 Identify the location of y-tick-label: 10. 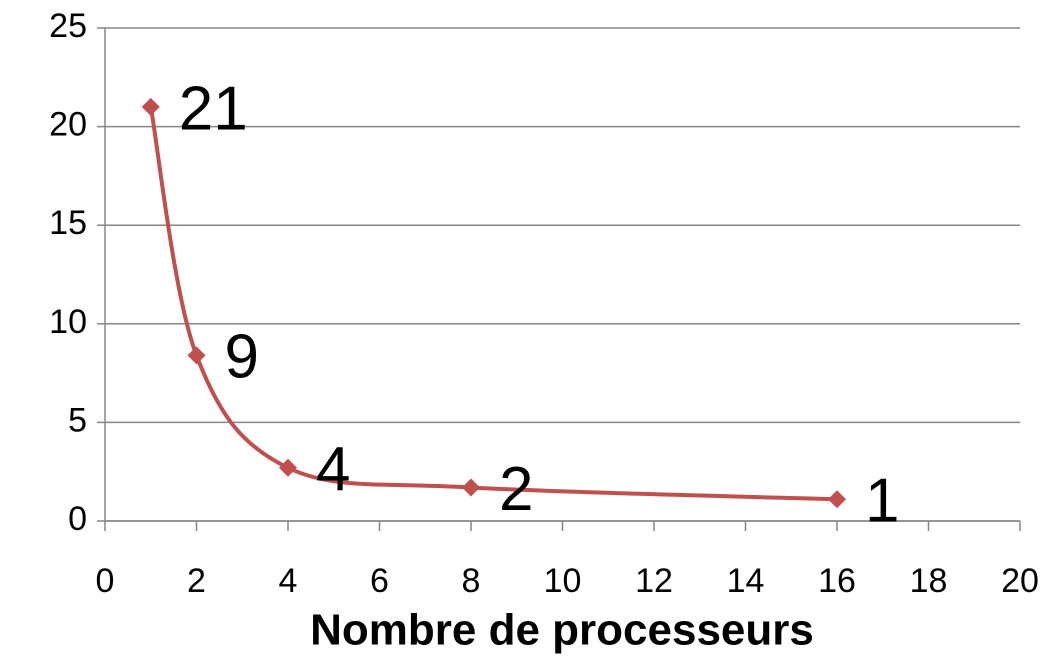
(68, 322).